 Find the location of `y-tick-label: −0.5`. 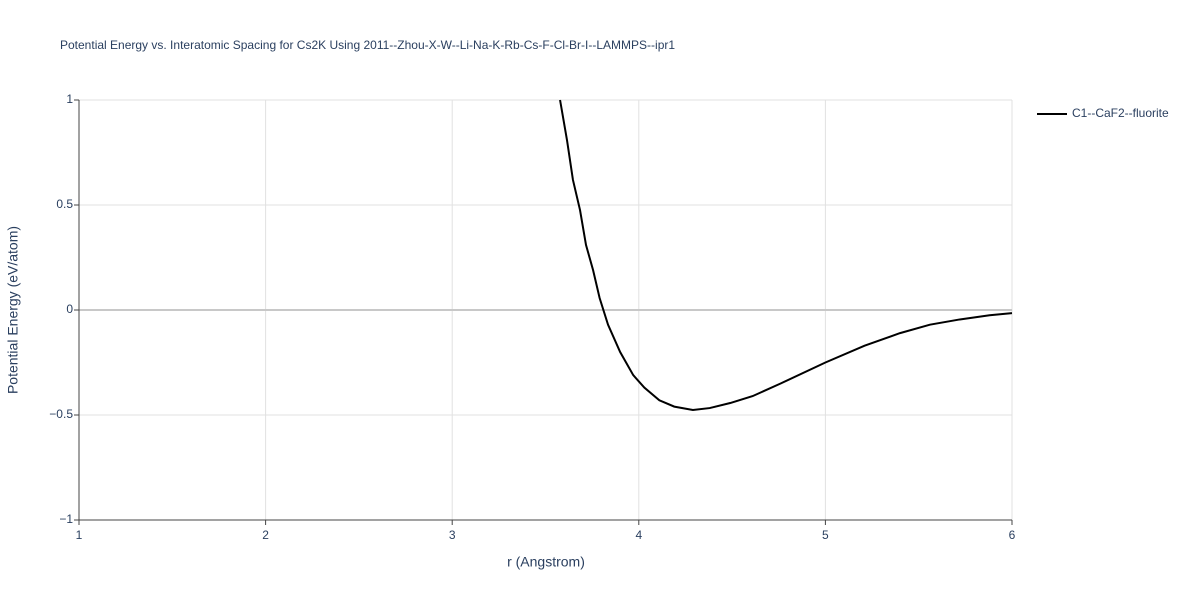

y-tick-label: −0.5 is located at coordinates (61, 414).